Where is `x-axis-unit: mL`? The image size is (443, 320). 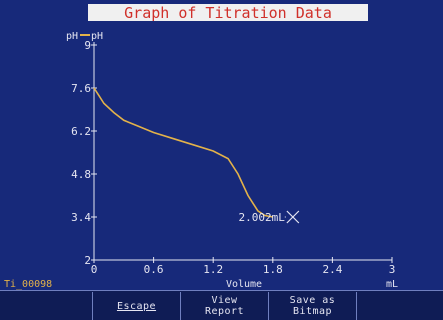 x-axis-unit: mL is located at coordinates (392, 284).